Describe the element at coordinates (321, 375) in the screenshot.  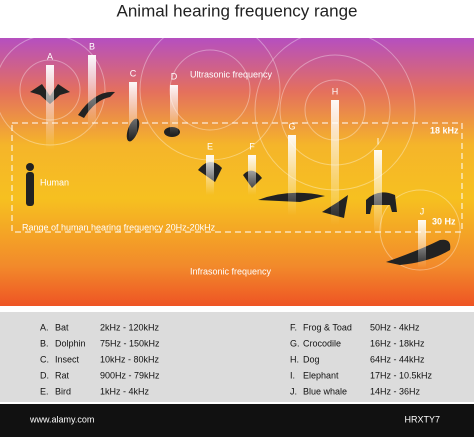
I see `animal-name: Elephant` at that location.